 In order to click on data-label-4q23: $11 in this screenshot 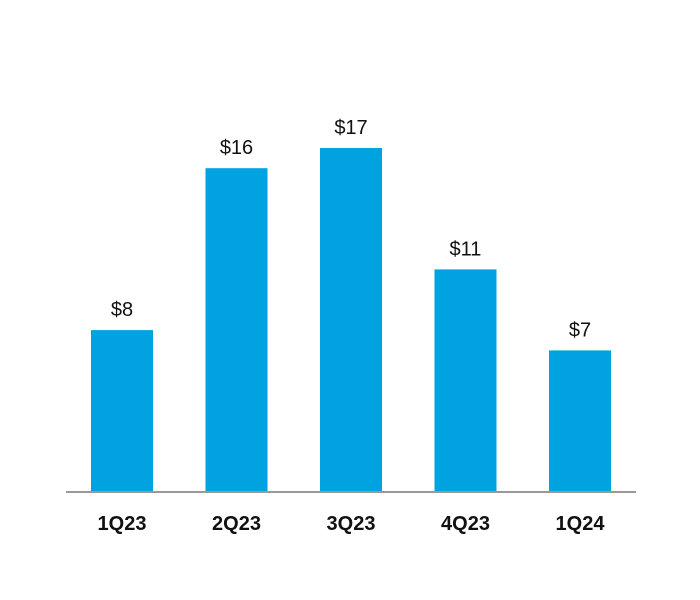, I will do `click(466, 249)`.